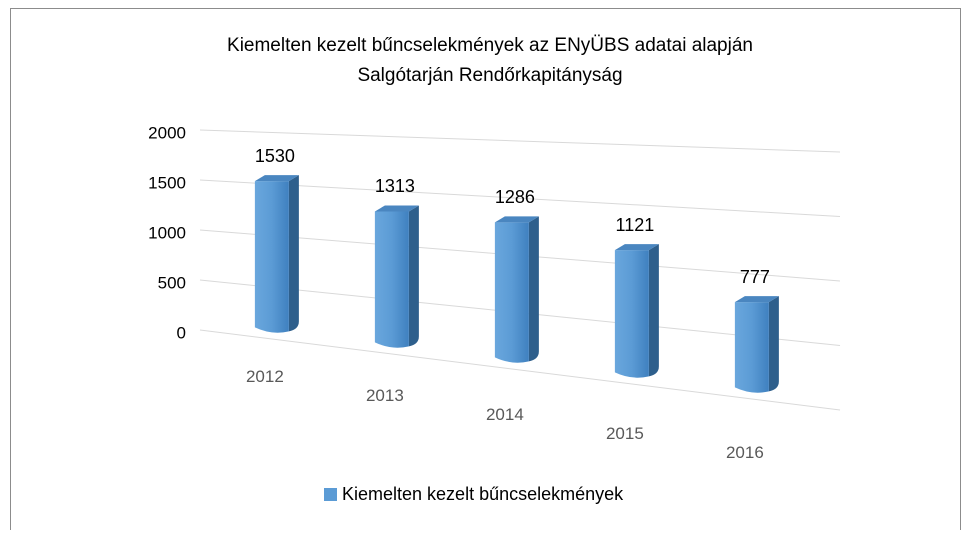 Image resolution: width=978 pixels, height=535 pixels. I want to click on data-label: 1286, so click(515, 197).